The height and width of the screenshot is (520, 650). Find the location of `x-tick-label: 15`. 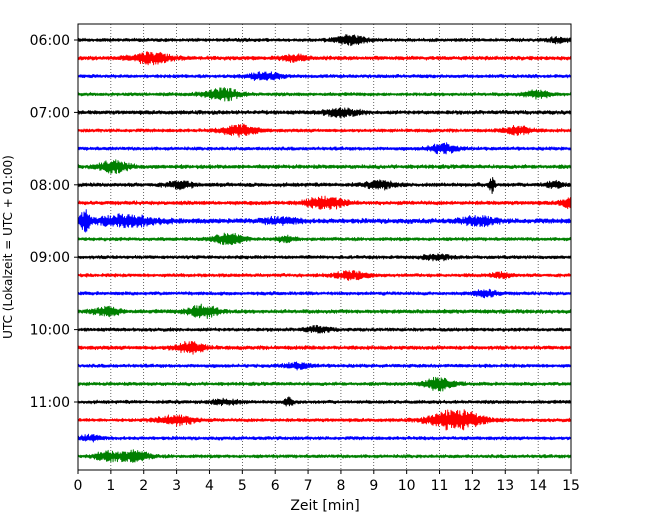

x-tick-label: 15 is located at coordinates (571, 486).